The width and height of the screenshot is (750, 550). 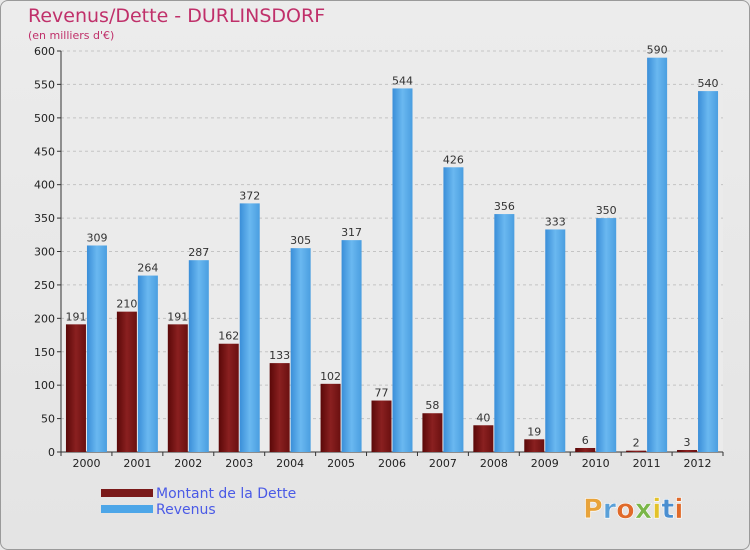 I want to click on revenue-value-label: 372, so click(x=249, y=195).